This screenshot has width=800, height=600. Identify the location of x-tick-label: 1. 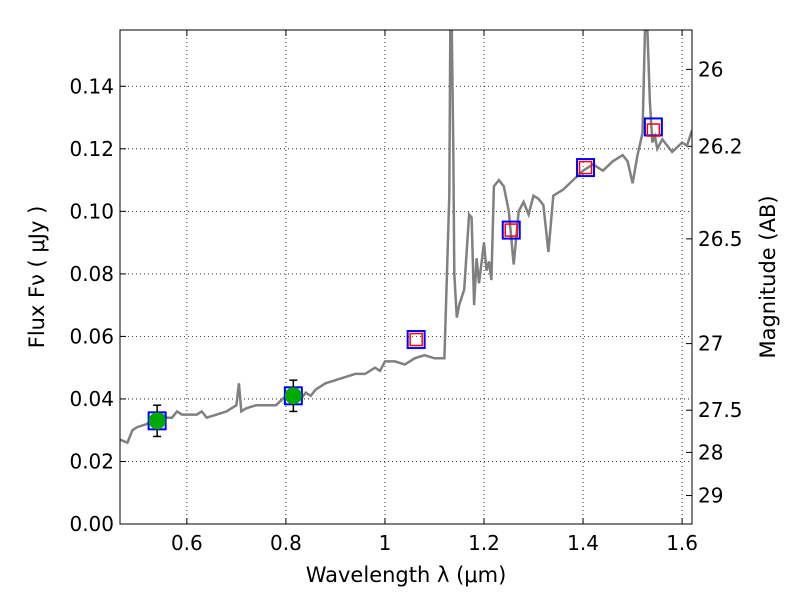
(385, 543).